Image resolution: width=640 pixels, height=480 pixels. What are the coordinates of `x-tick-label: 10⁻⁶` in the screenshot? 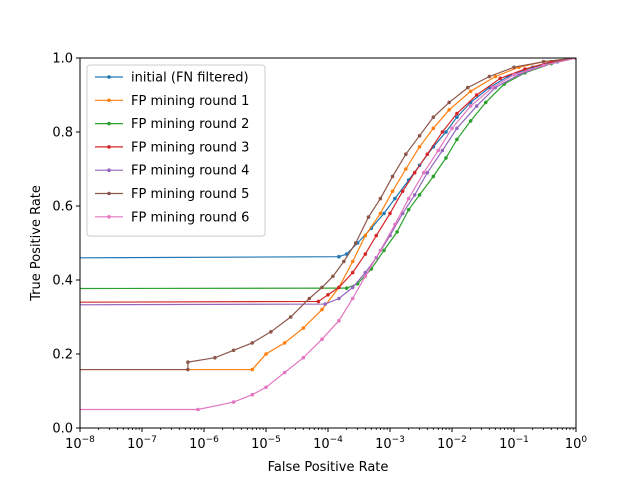 It's located at (204, 443).